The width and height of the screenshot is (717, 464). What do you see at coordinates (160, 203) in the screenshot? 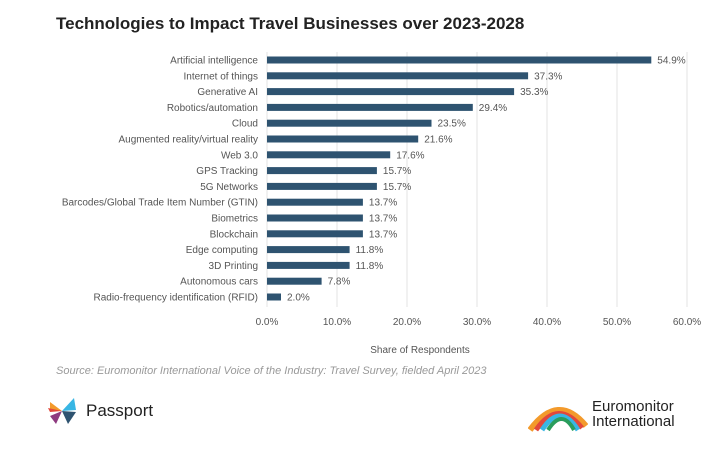
I see `category-label: Barcodes/Global Trade Item Number (GTIN)` at bounding box center [160, 203].